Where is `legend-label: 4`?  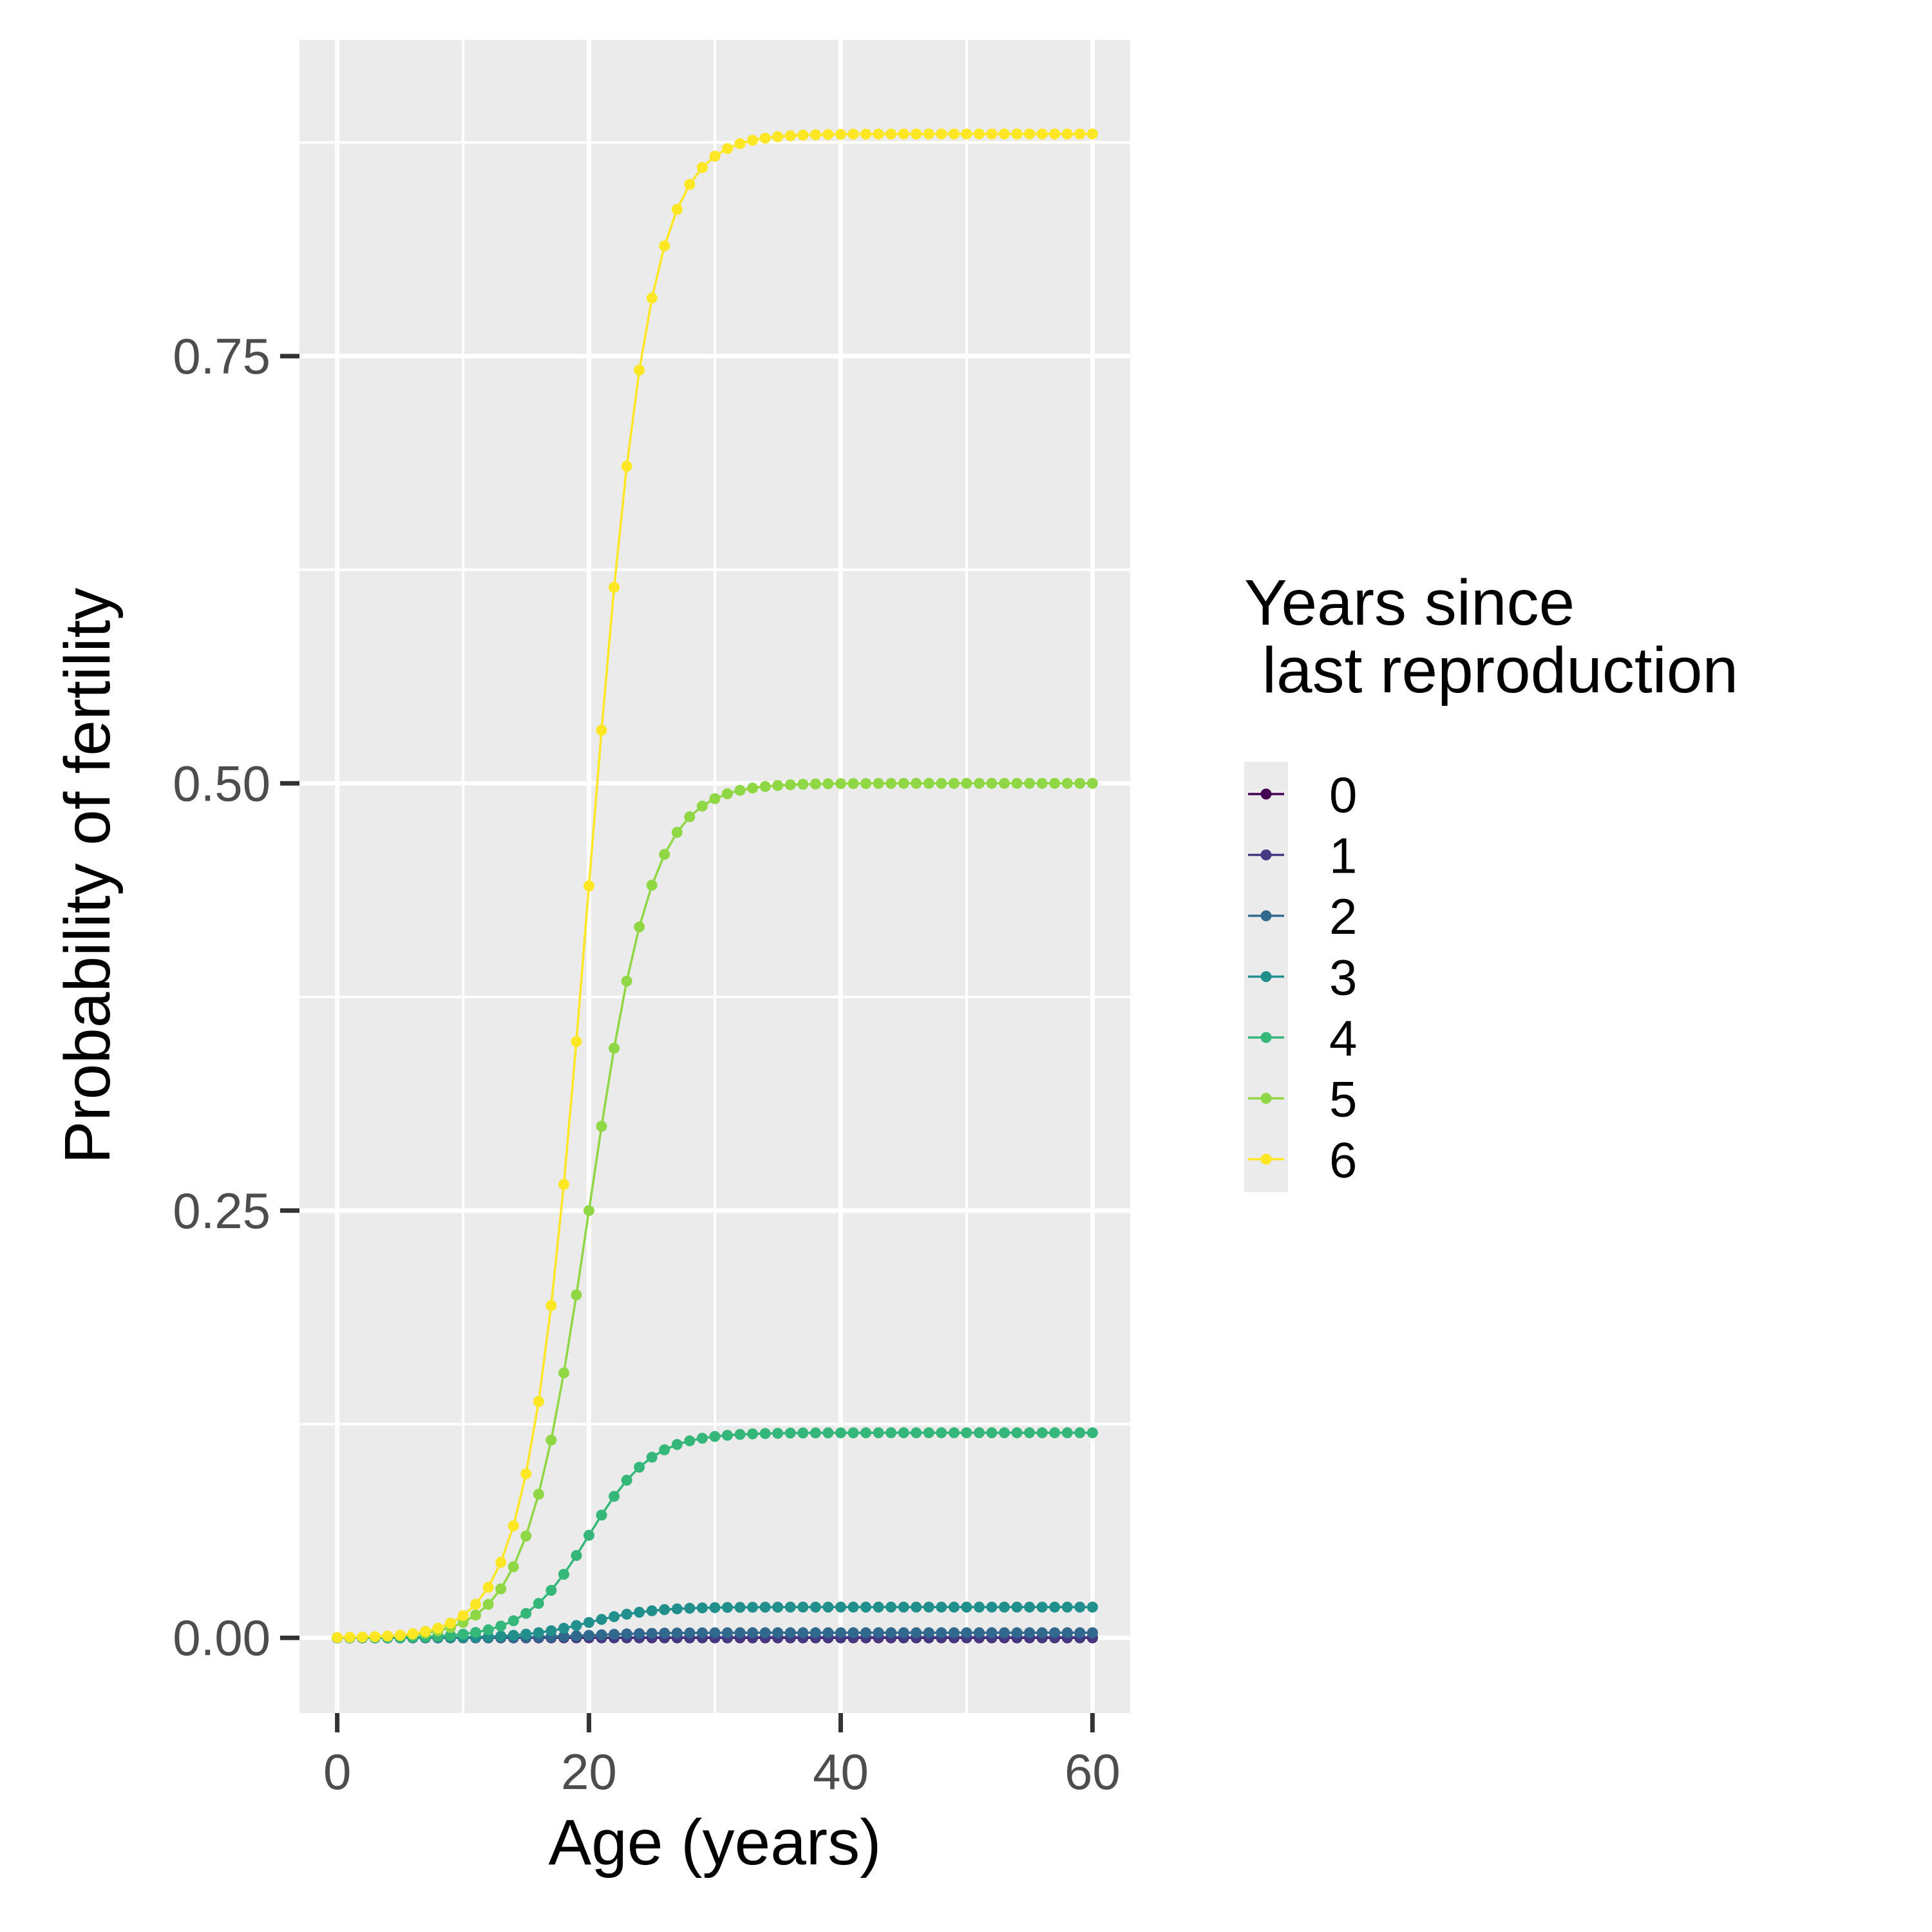 legend-label: 4 is located at coordinates (1343, 1038).